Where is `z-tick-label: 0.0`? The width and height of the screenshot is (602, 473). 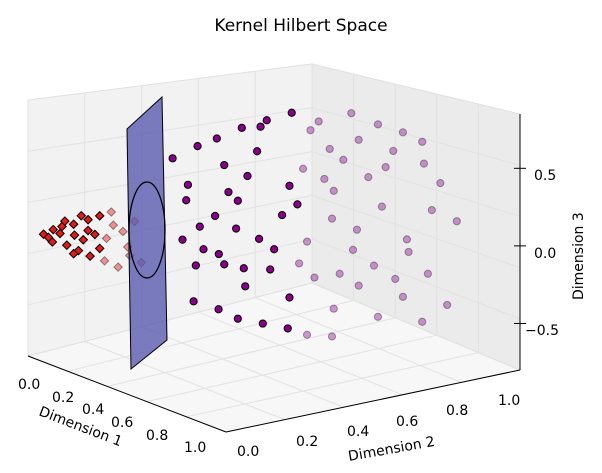 z-tick-label: 0.0 is located at coordinates (545, 254).